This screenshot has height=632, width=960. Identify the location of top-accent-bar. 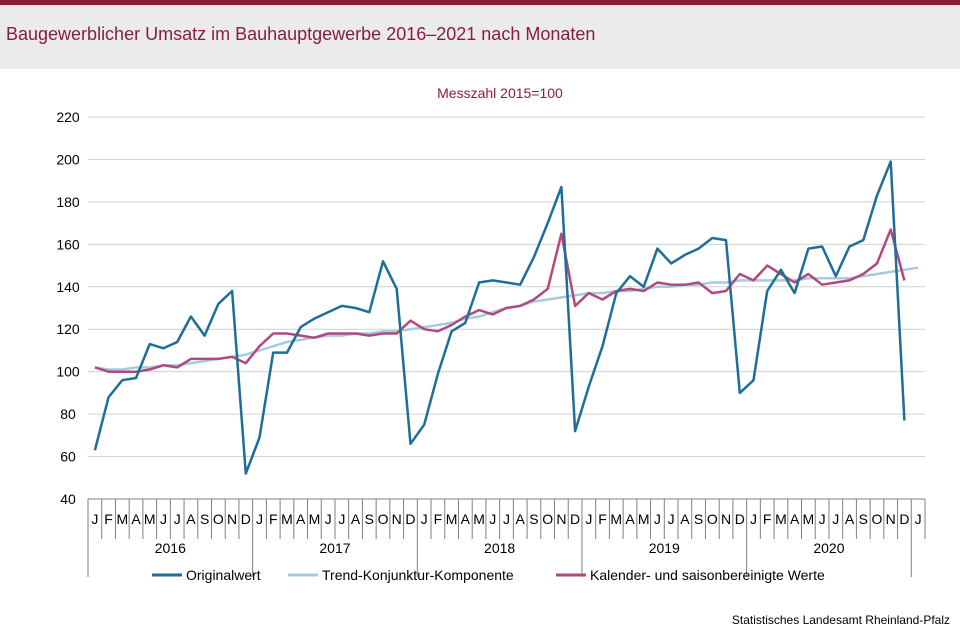
(480, 2).